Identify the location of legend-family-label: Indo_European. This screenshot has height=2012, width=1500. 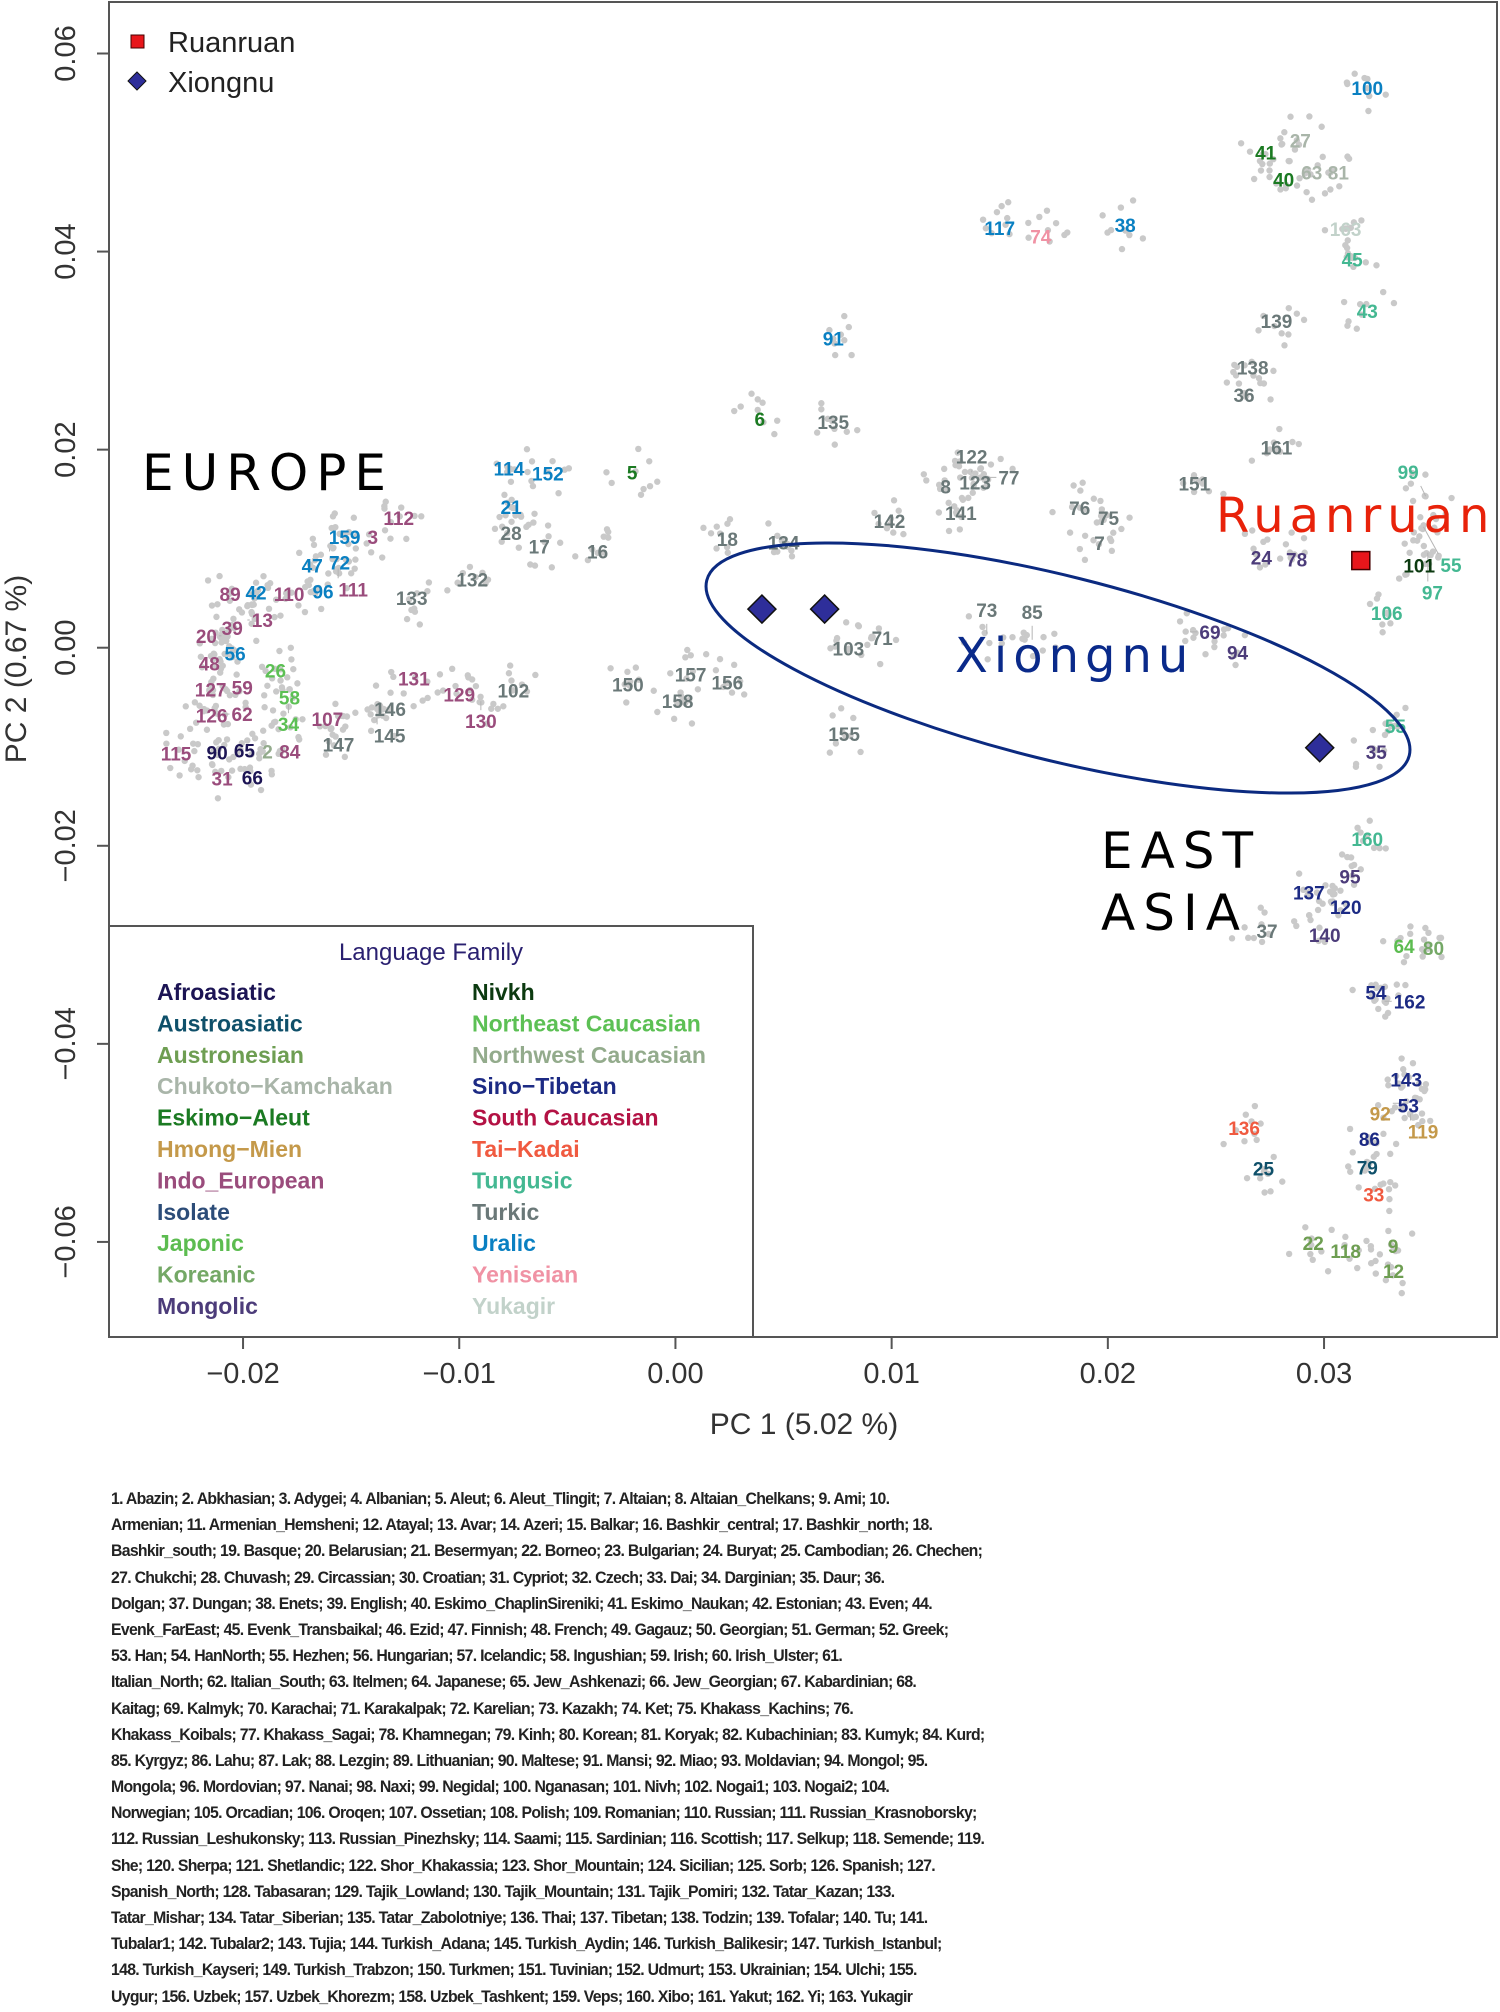
(240, 1180).